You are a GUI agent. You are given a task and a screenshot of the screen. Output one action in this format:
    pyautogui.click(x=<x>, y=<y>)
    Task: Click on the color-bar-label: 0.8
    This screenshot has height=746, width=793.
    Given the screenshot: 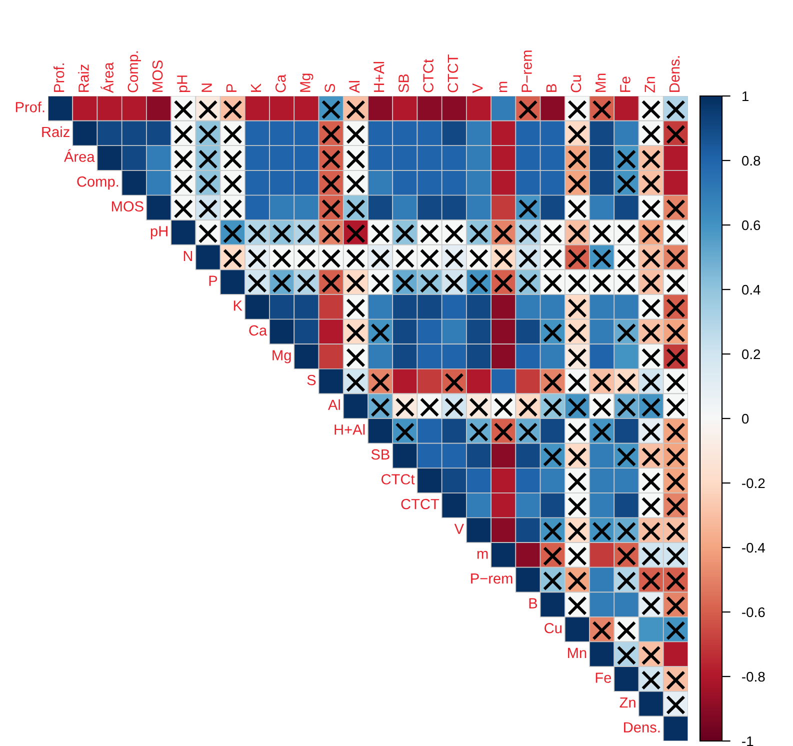 What is the action you would take?
    pyautogui.click(x=751, y=161)
    